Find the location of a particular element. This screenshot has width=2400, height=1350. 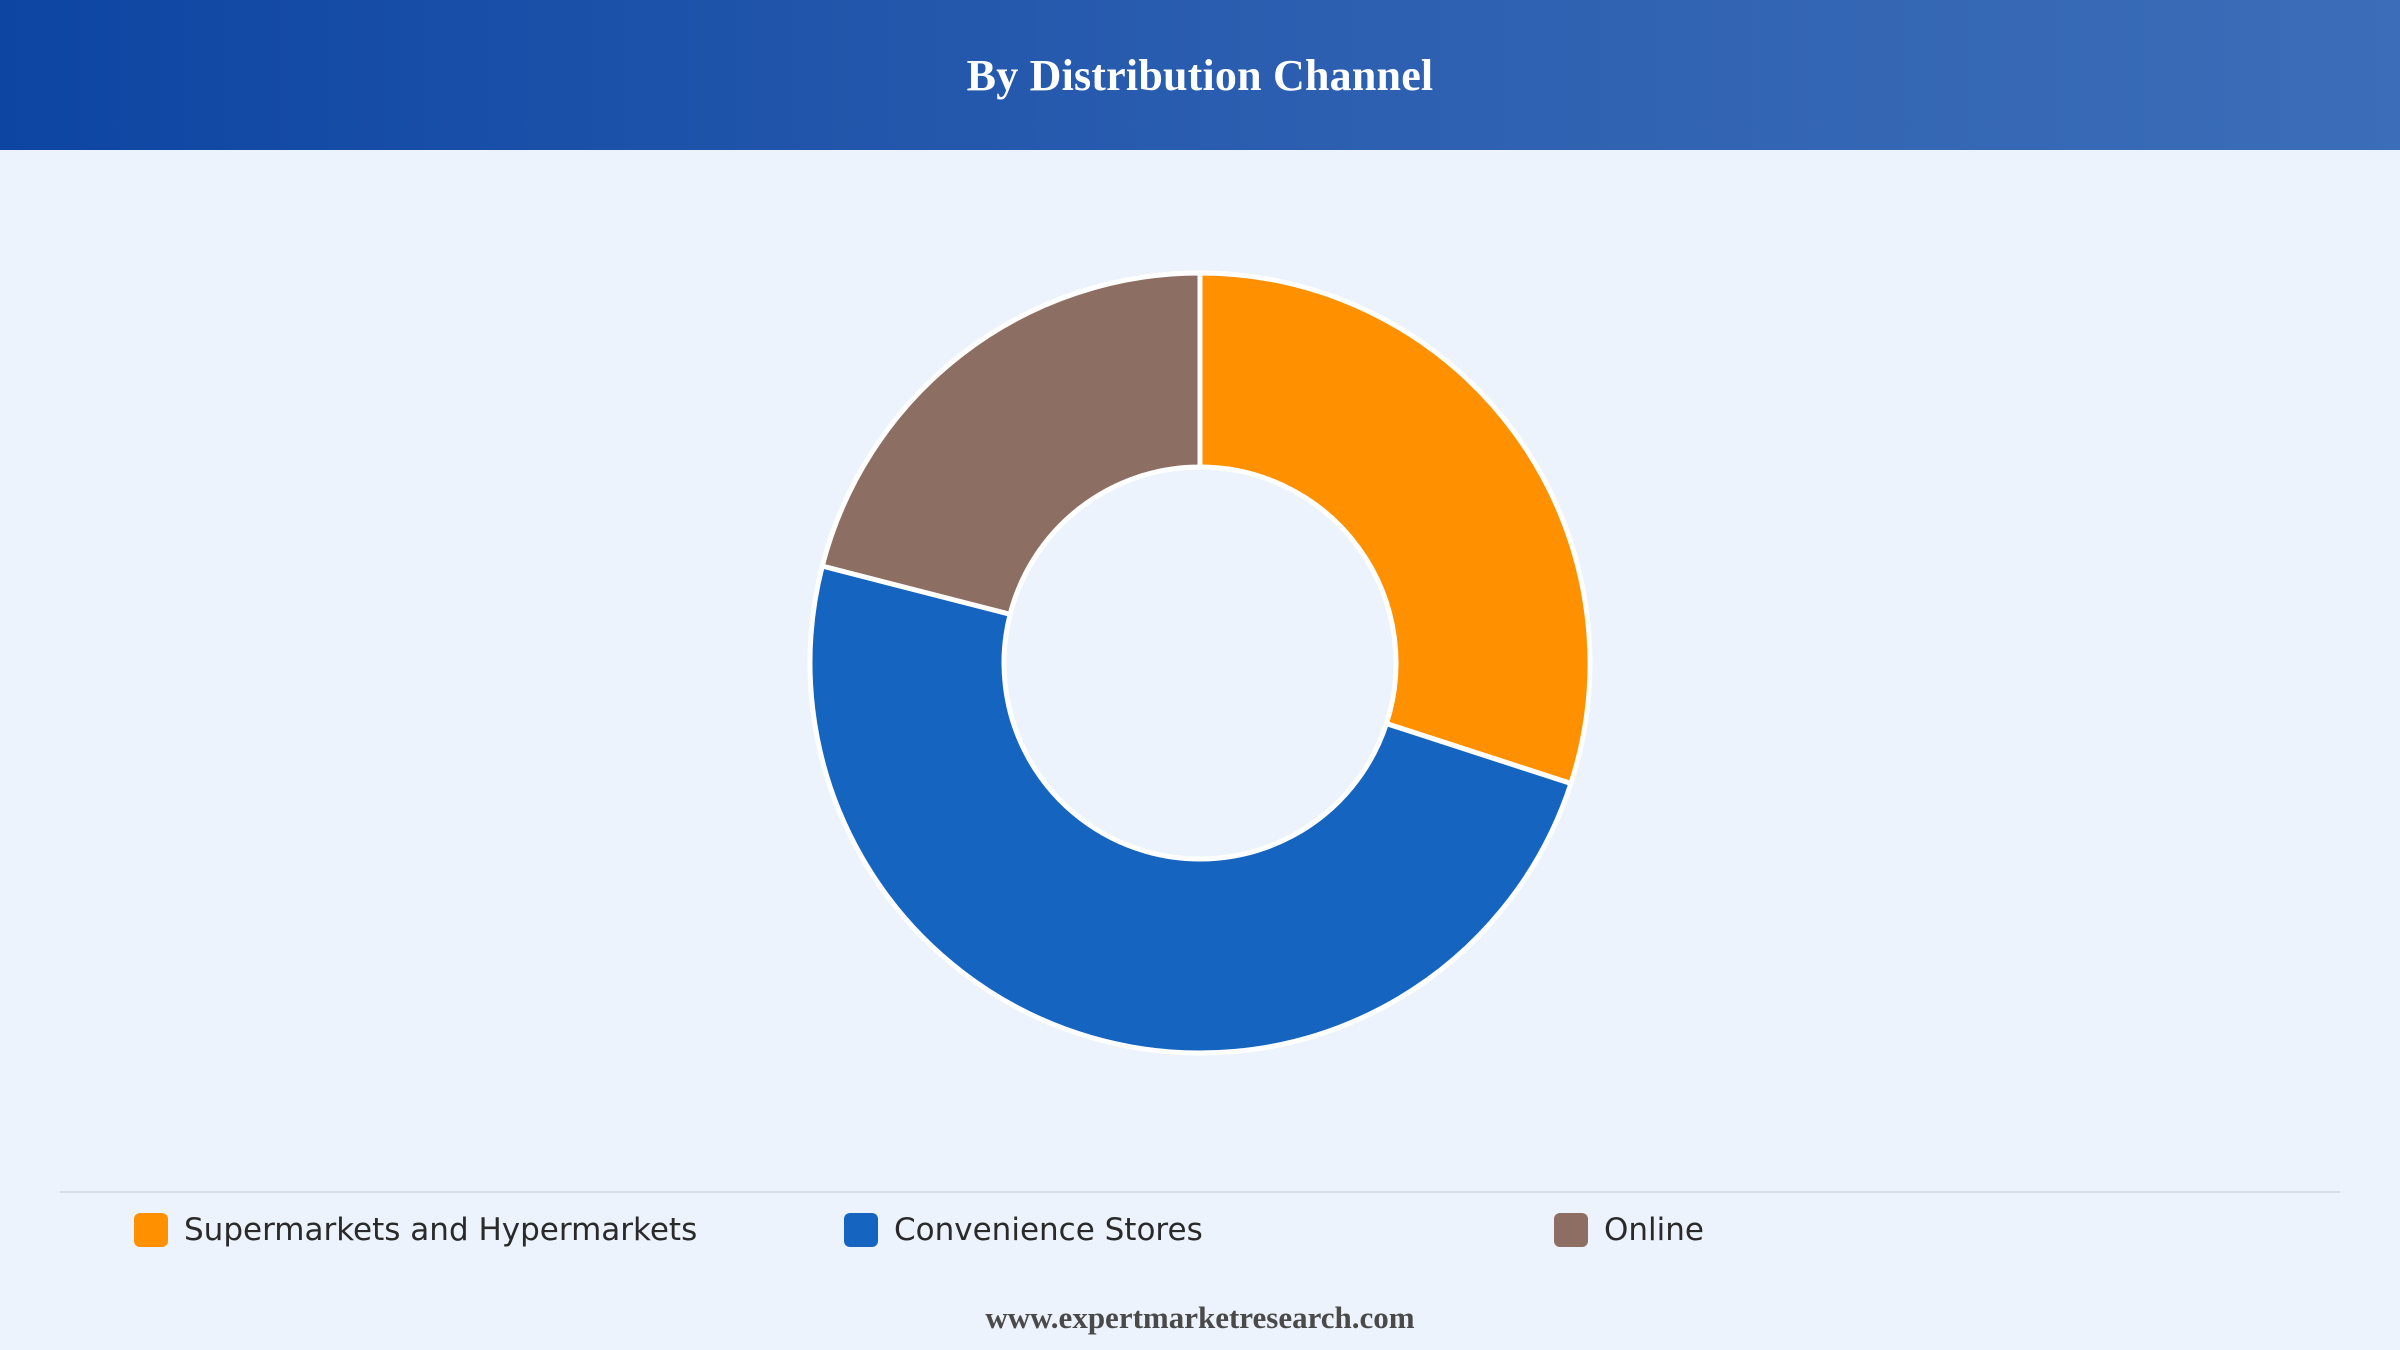

chart-title: By Distribution Channel is located at coordinates (1200, 75).